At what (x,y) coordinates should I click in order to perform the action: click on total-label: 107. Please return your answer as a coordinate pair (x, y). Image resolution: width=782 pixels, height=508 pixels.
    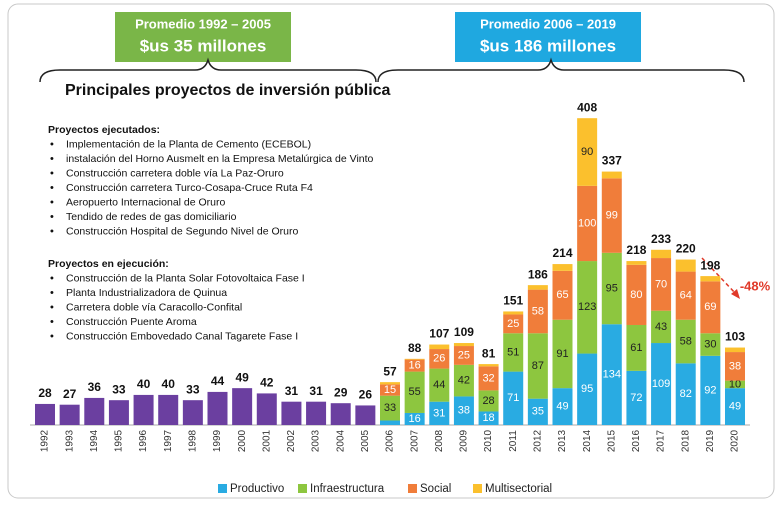
    Looking at the image, I should click on (439, 334).